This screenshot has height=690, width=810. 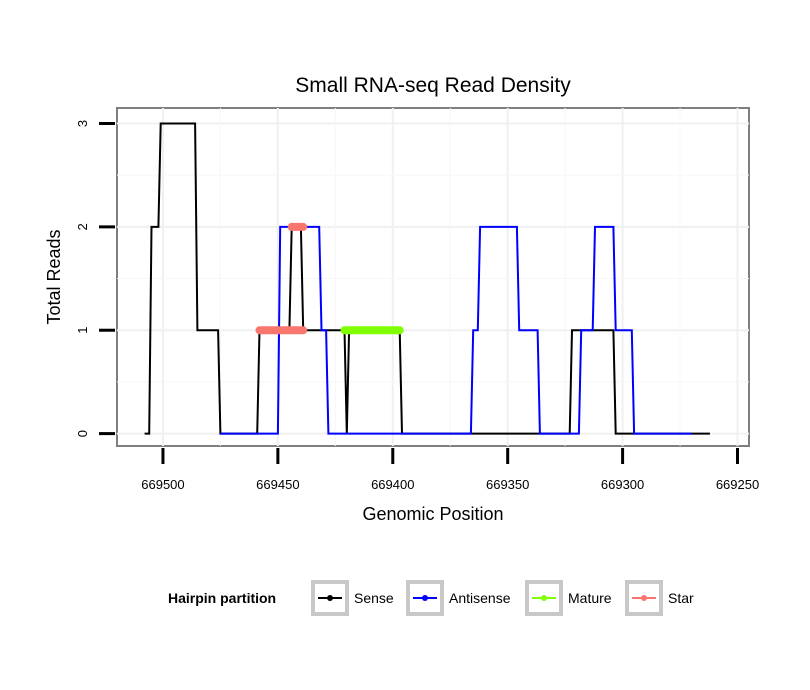 I want to click on y-axis-title: Total Reads, so click(x=54, y=276).